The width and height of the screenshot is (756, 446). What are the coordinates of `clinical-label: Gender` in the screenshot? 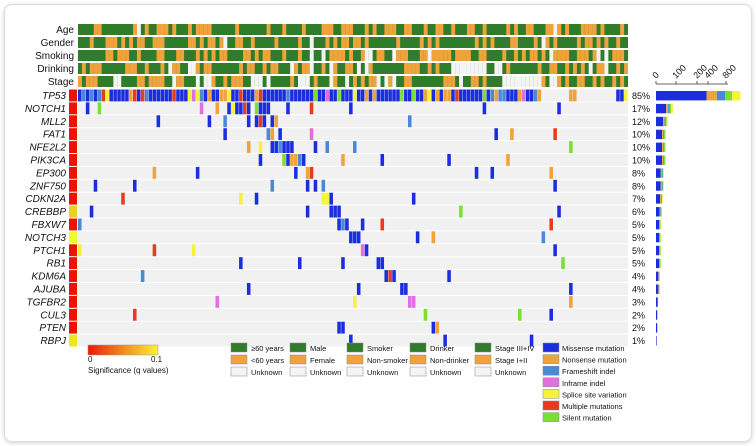 It's located at (58, 43).